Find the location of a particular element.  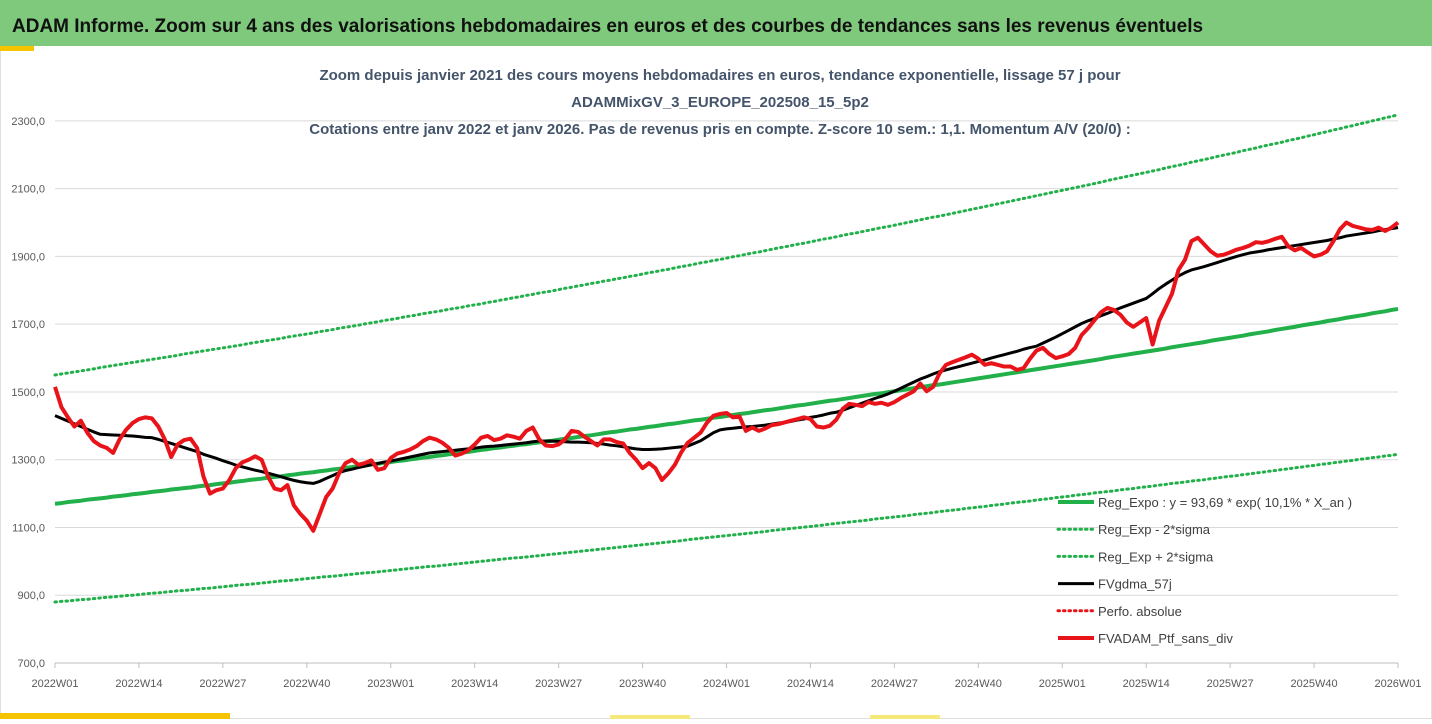

y-tick-label: 1100,0 is located at coordinates (28, 528).